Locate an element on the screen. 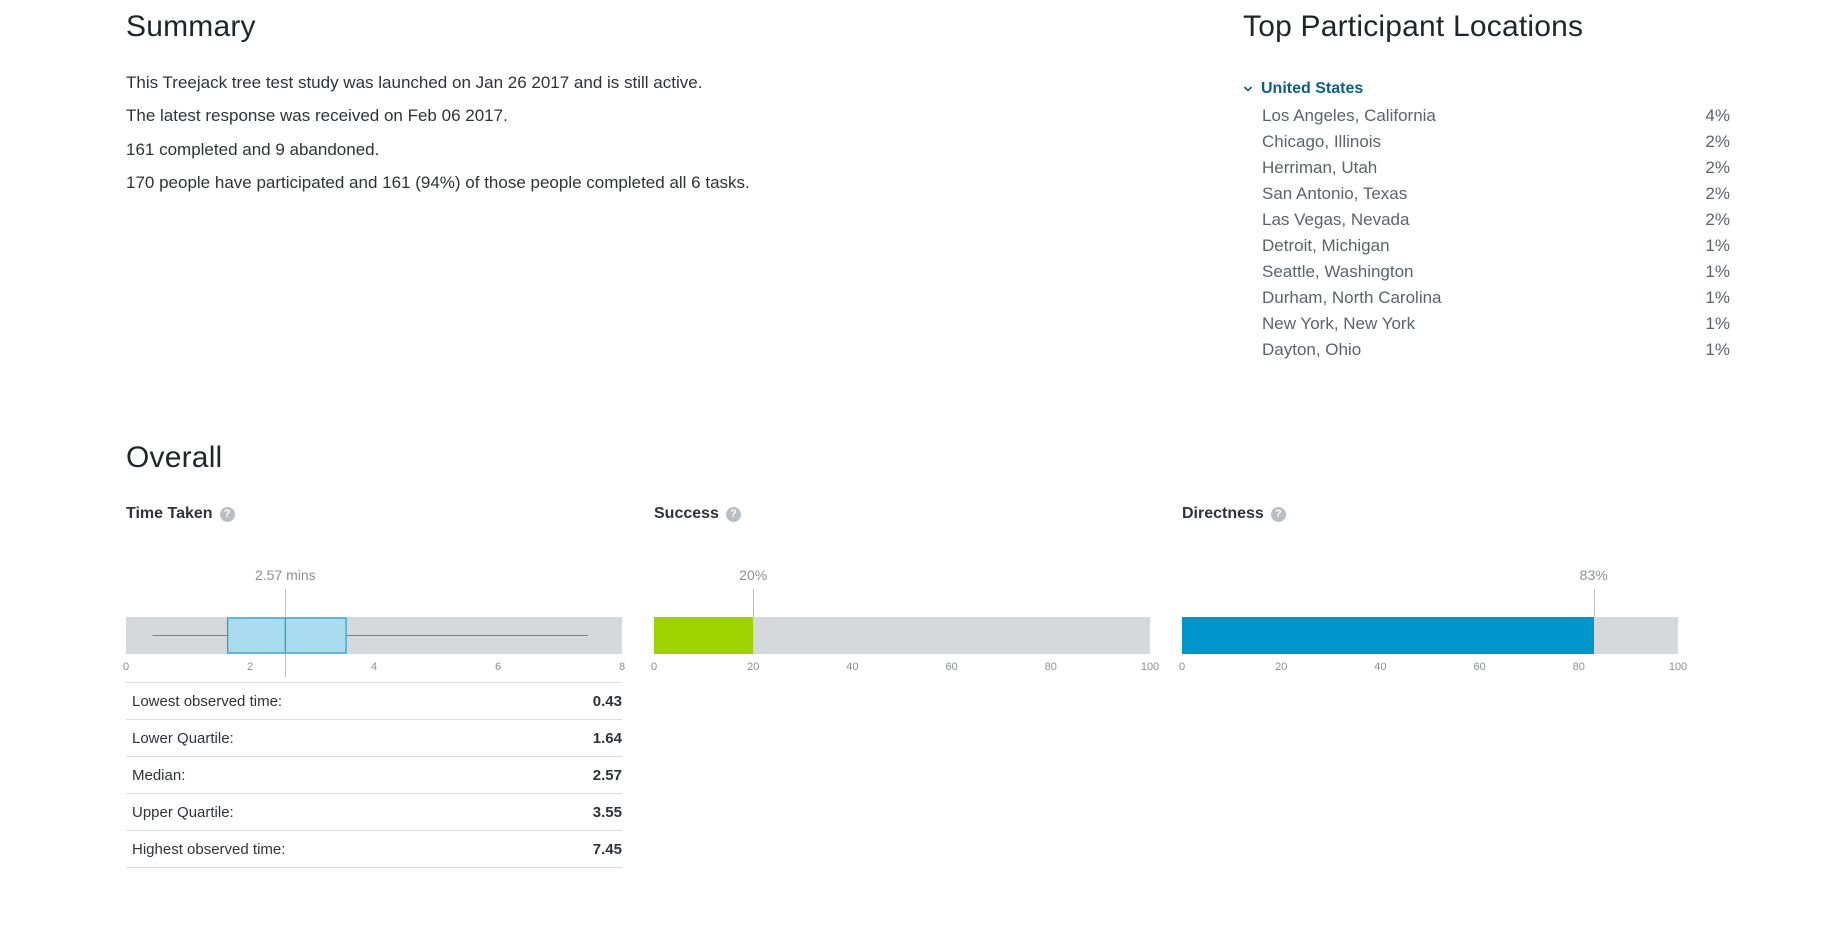 This screenshot has height=932, width=1836. location-row: San Antonio, Texas 2% is located at coordinates (1496, 194).